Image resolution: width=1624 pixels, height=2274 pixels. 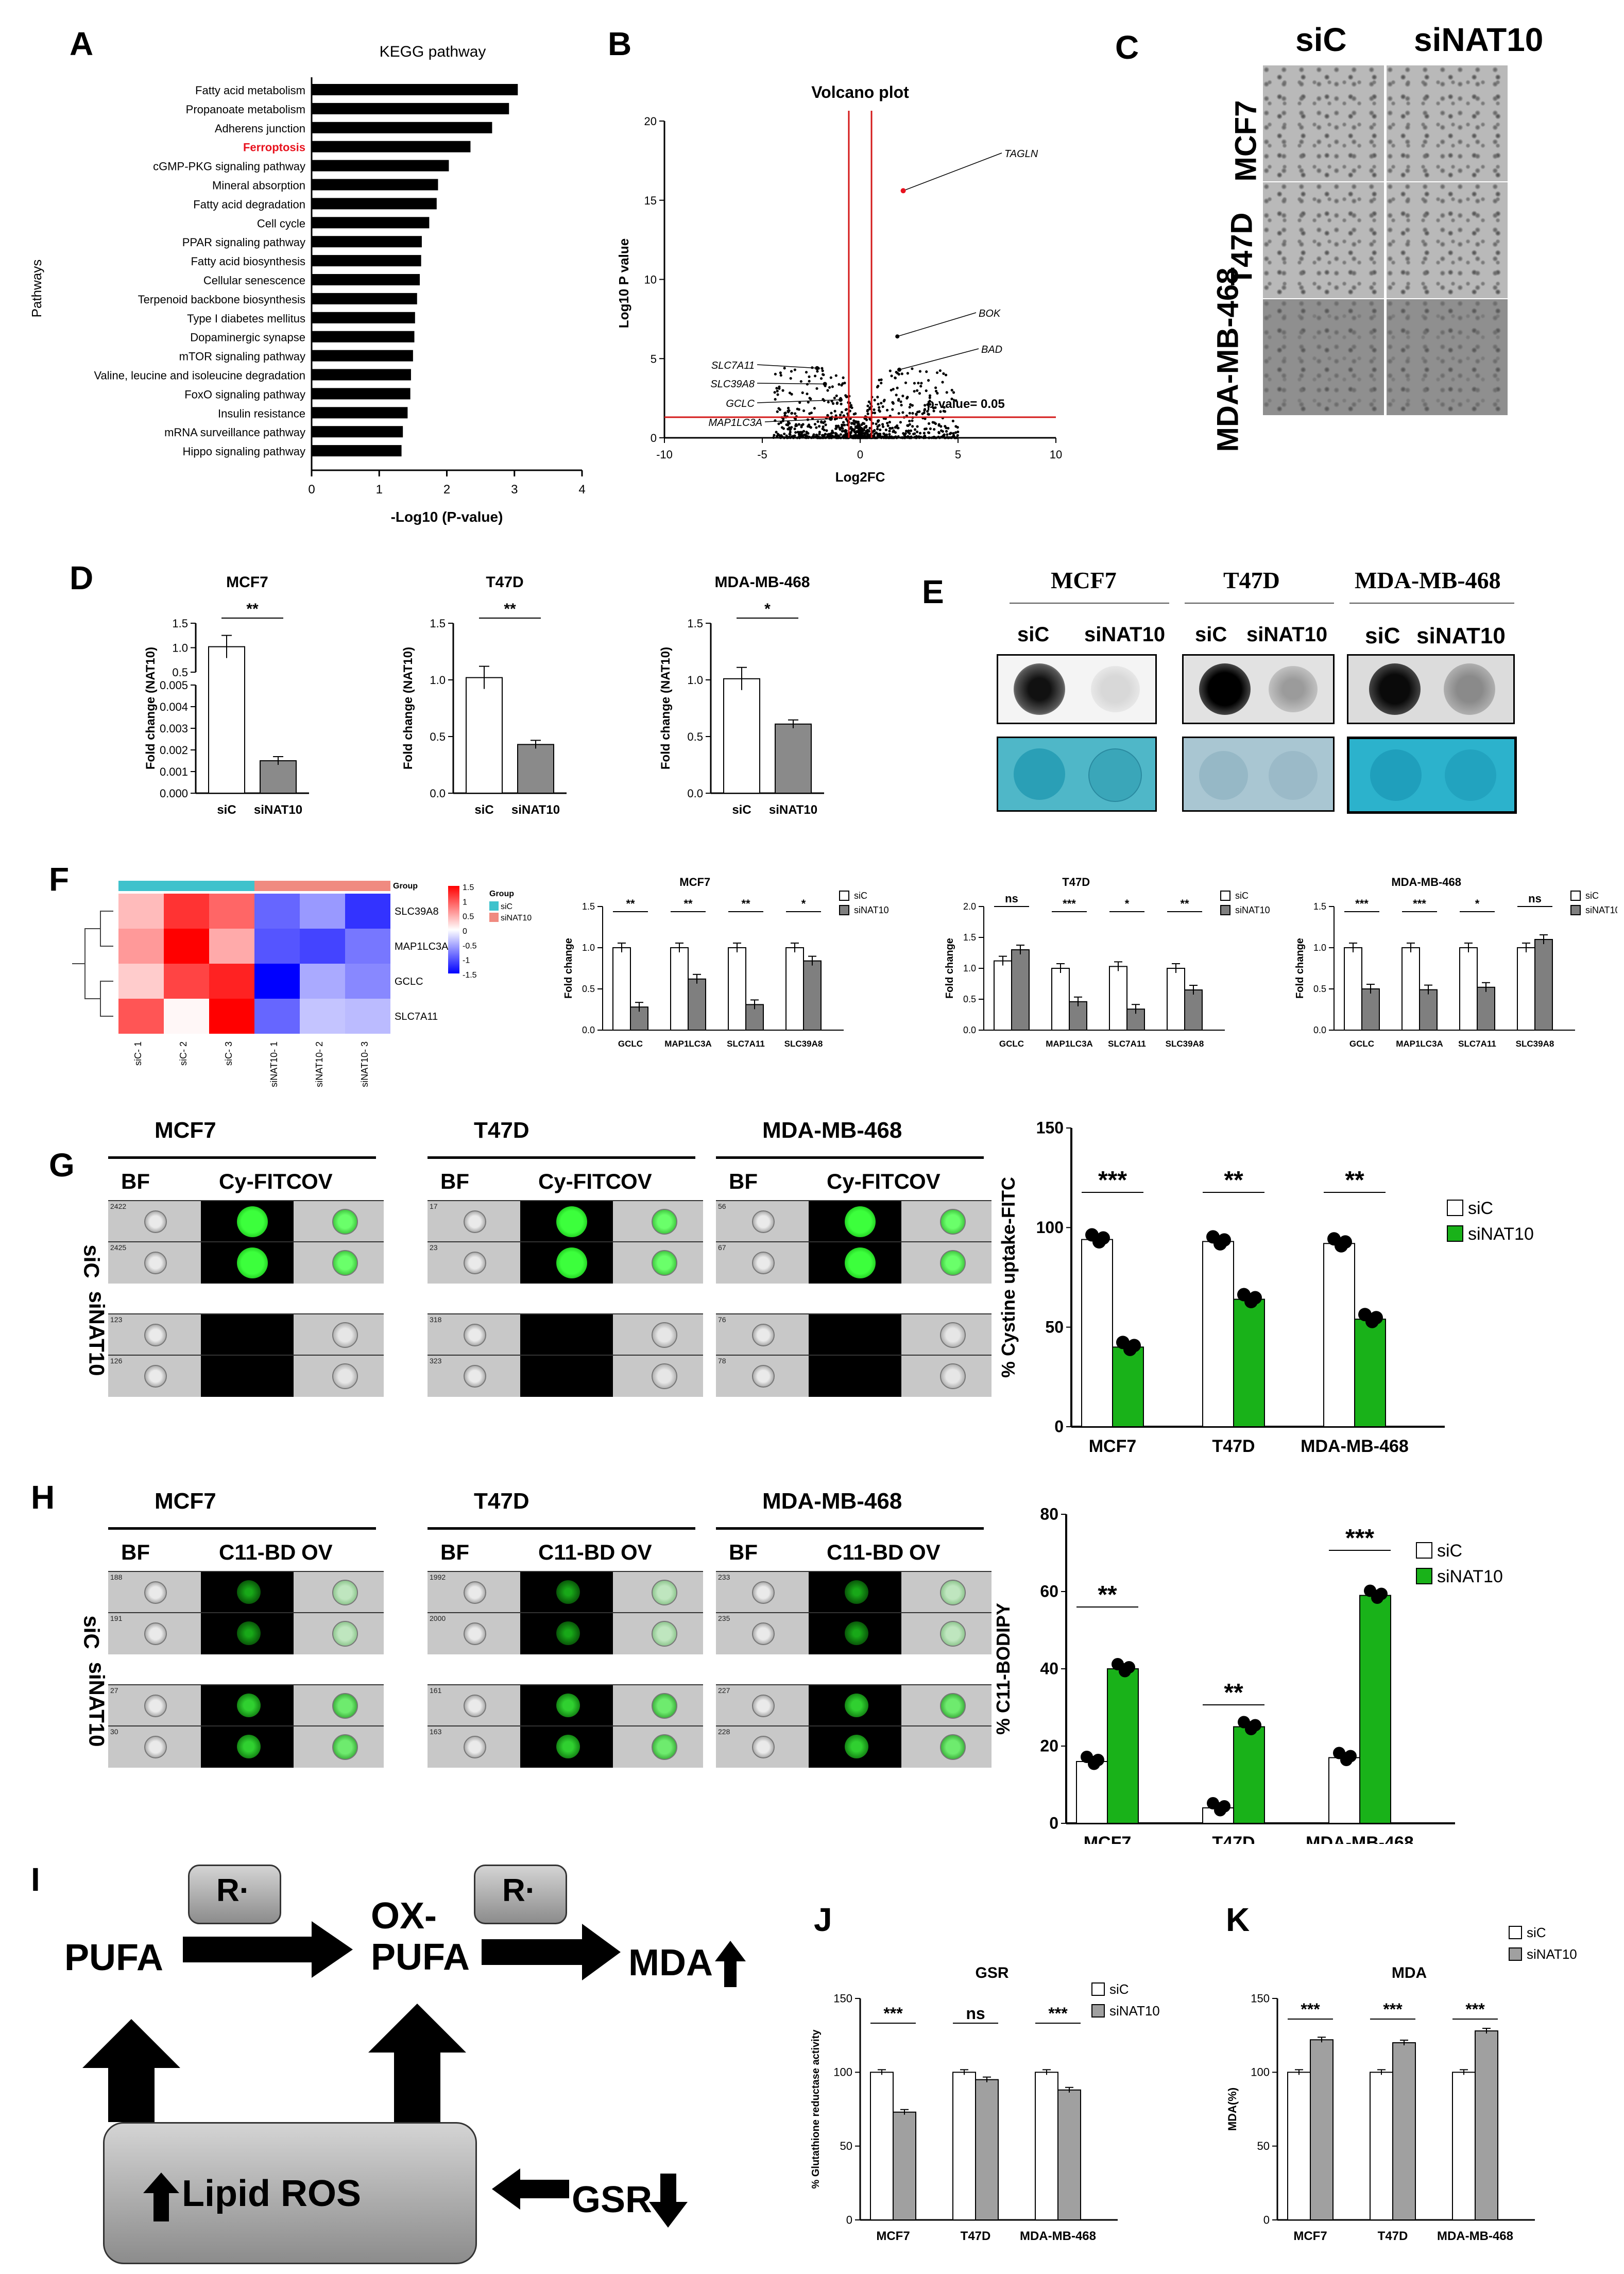 What do you see at coordinates (246, 1221) in the screenshot?
I see `cell-image-row: 2422` at bounding box center [246, 1221].